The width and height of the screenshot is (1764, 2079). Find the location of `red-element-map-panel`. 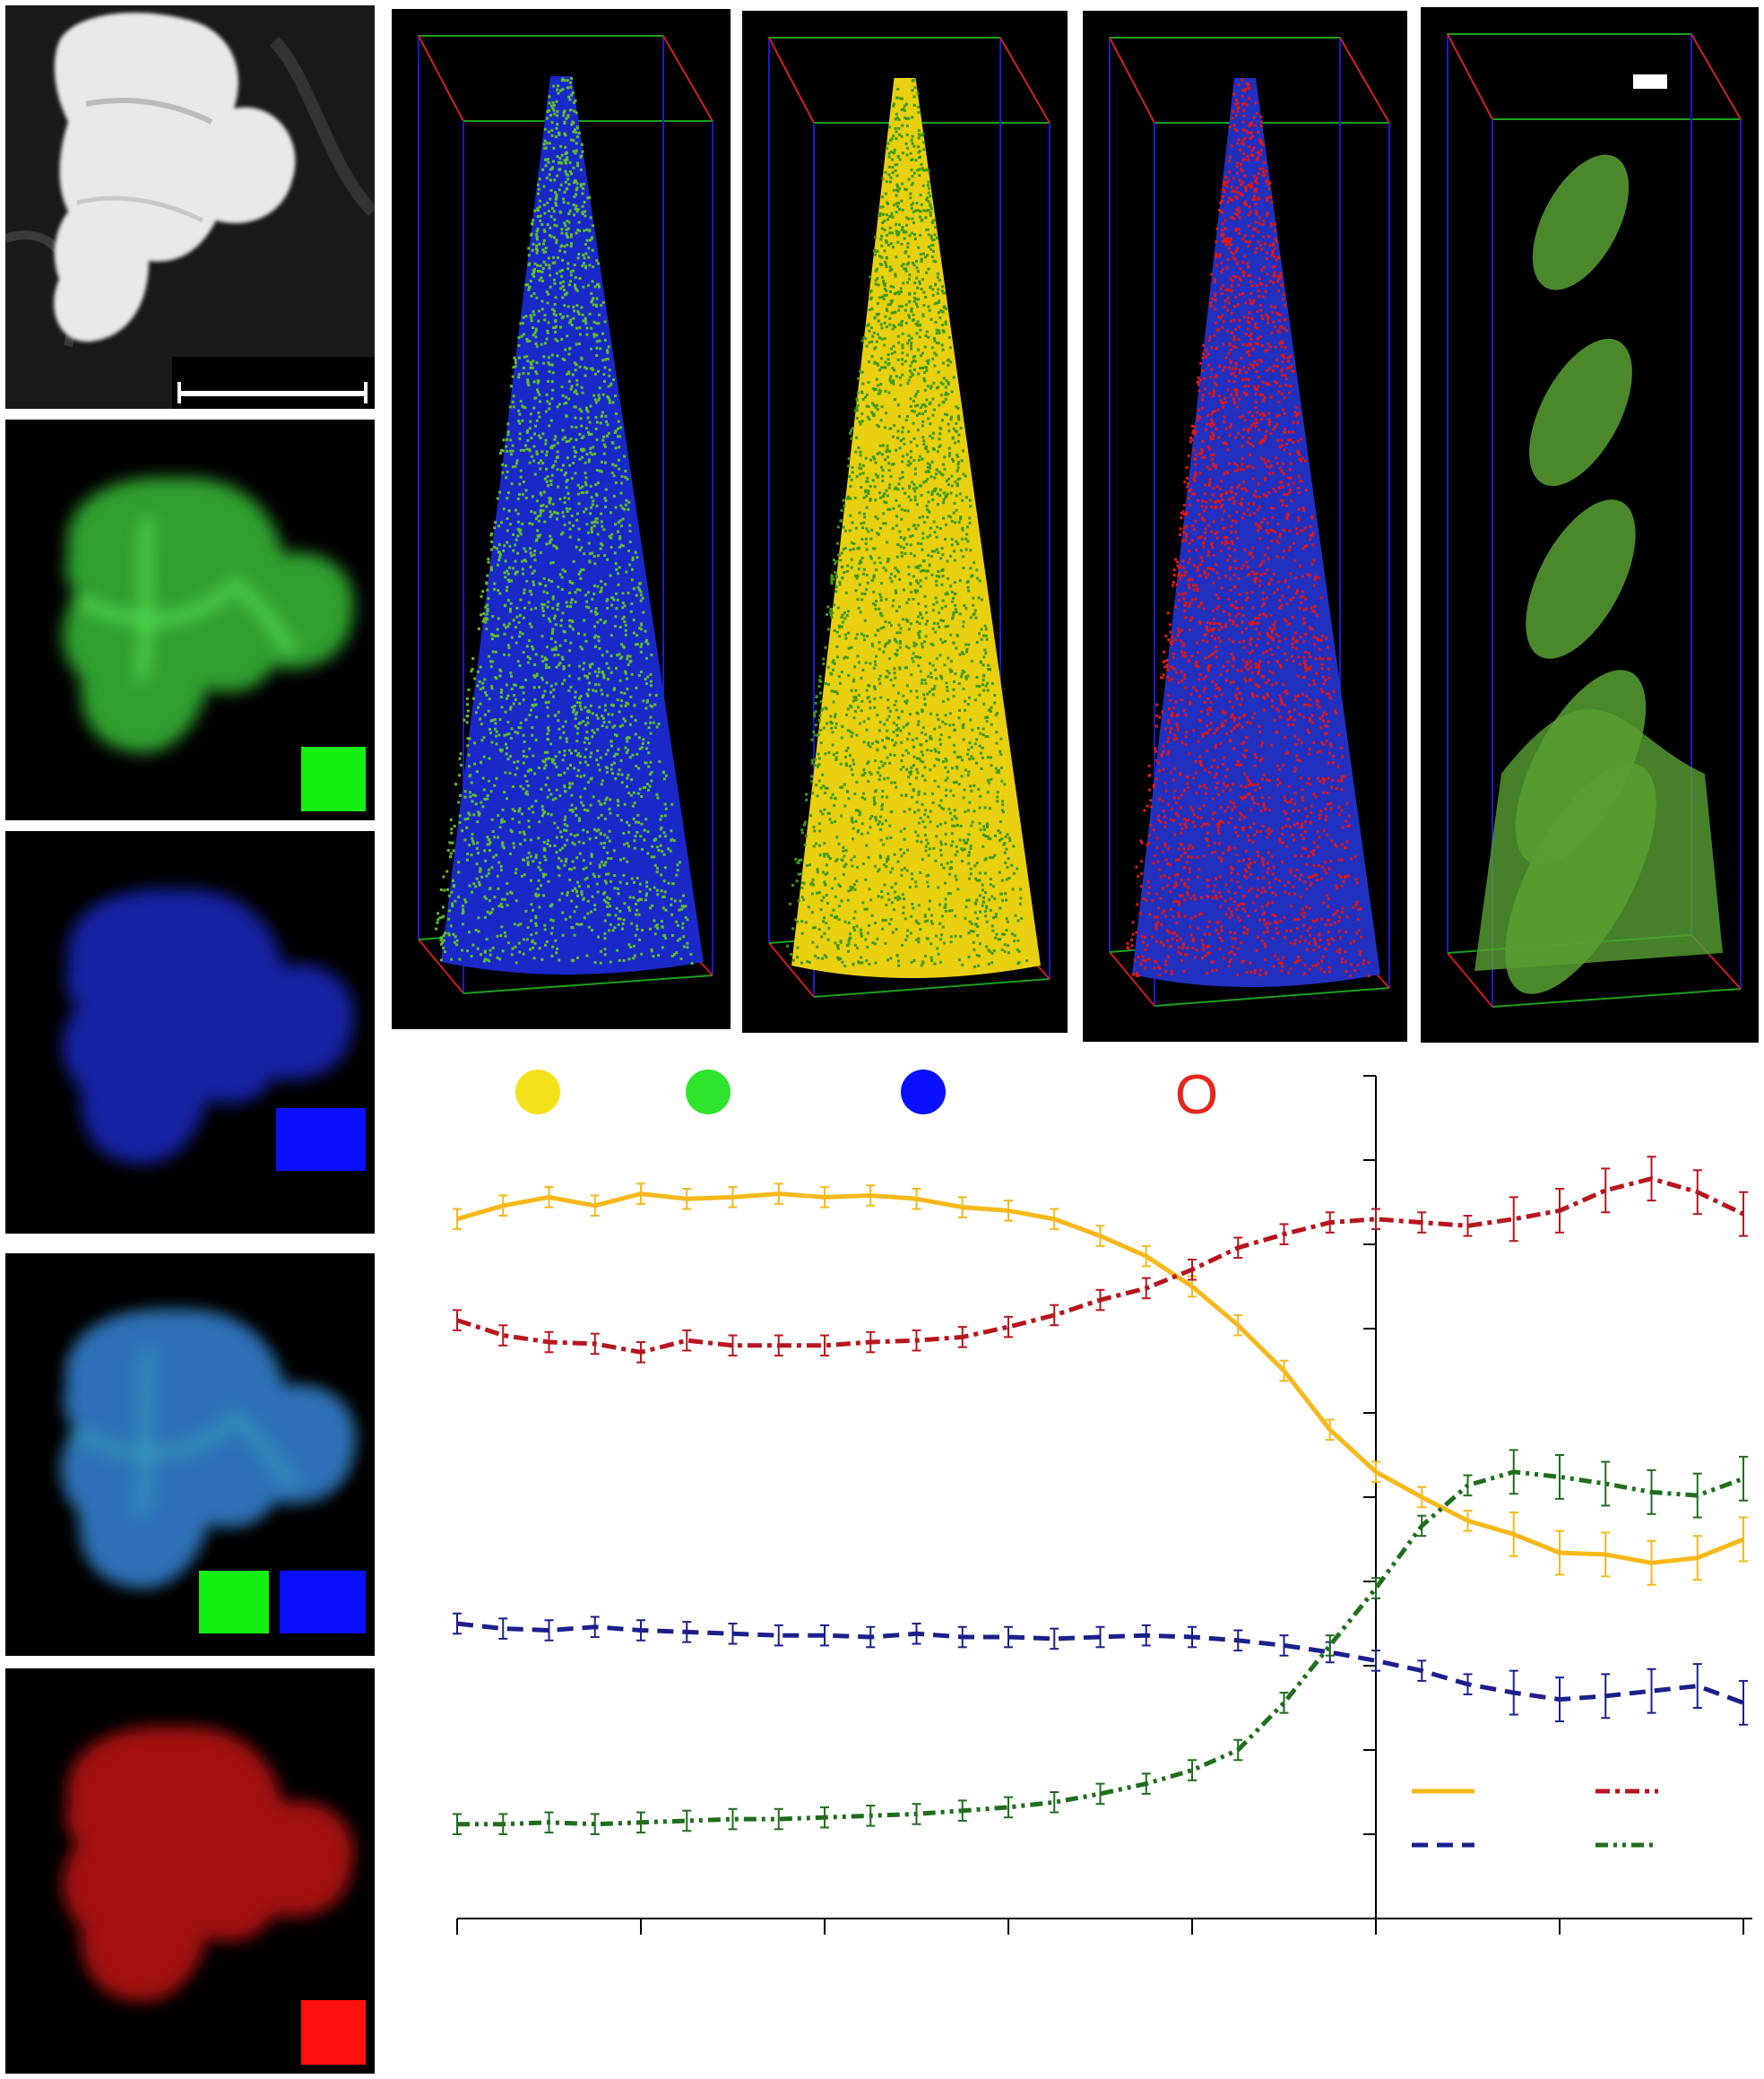

red-element-map-panel is located at coordinates (190, 1871).